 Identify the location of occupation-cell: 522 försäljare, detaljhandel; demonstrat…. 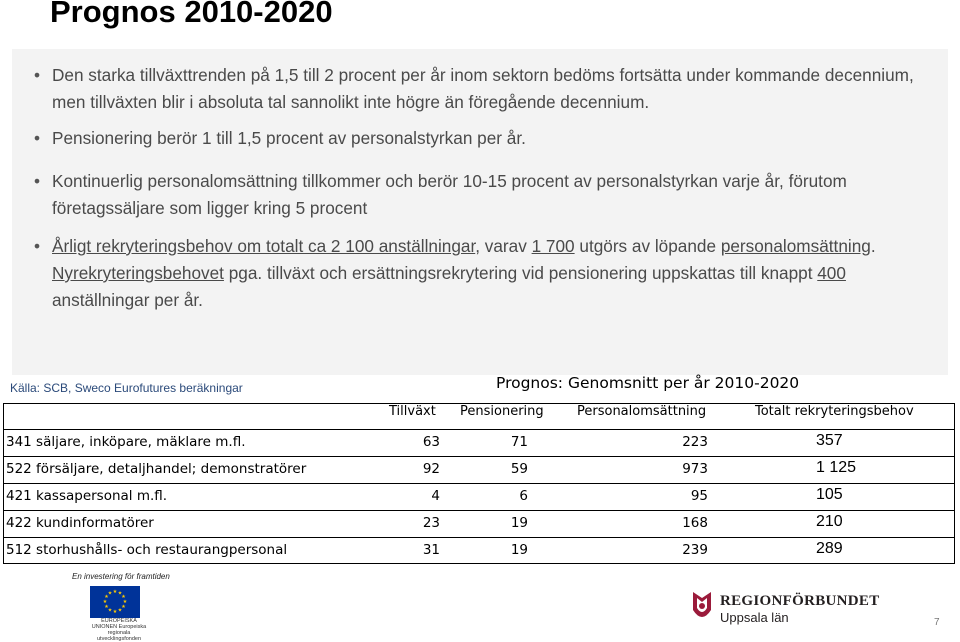
(156, 469).